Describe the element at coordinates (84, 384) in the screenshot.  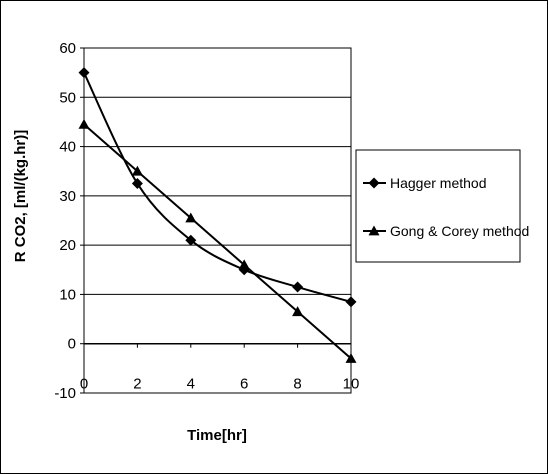
I see `x-tick-label: 0` at that location.